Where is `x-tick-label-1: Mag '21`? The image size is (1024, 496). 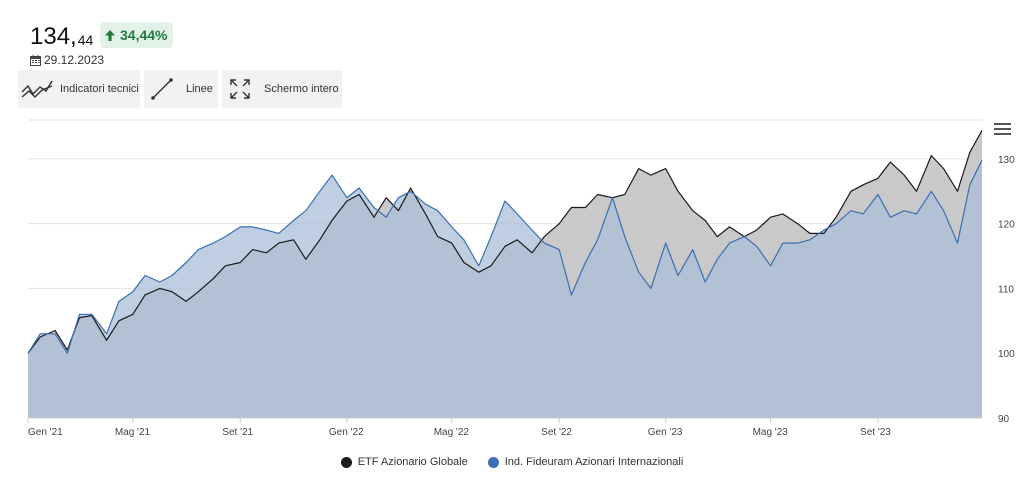
x-tick-label-1: Mag '21 is located at coordinates (133, 432).